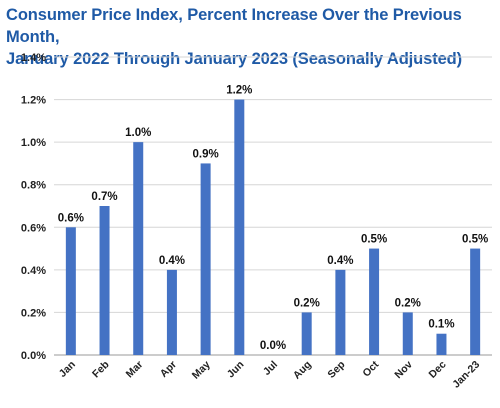 The height and width of the screenshot is (408, 500). I want to click on data-label: 0.0%, so click(273, 346).